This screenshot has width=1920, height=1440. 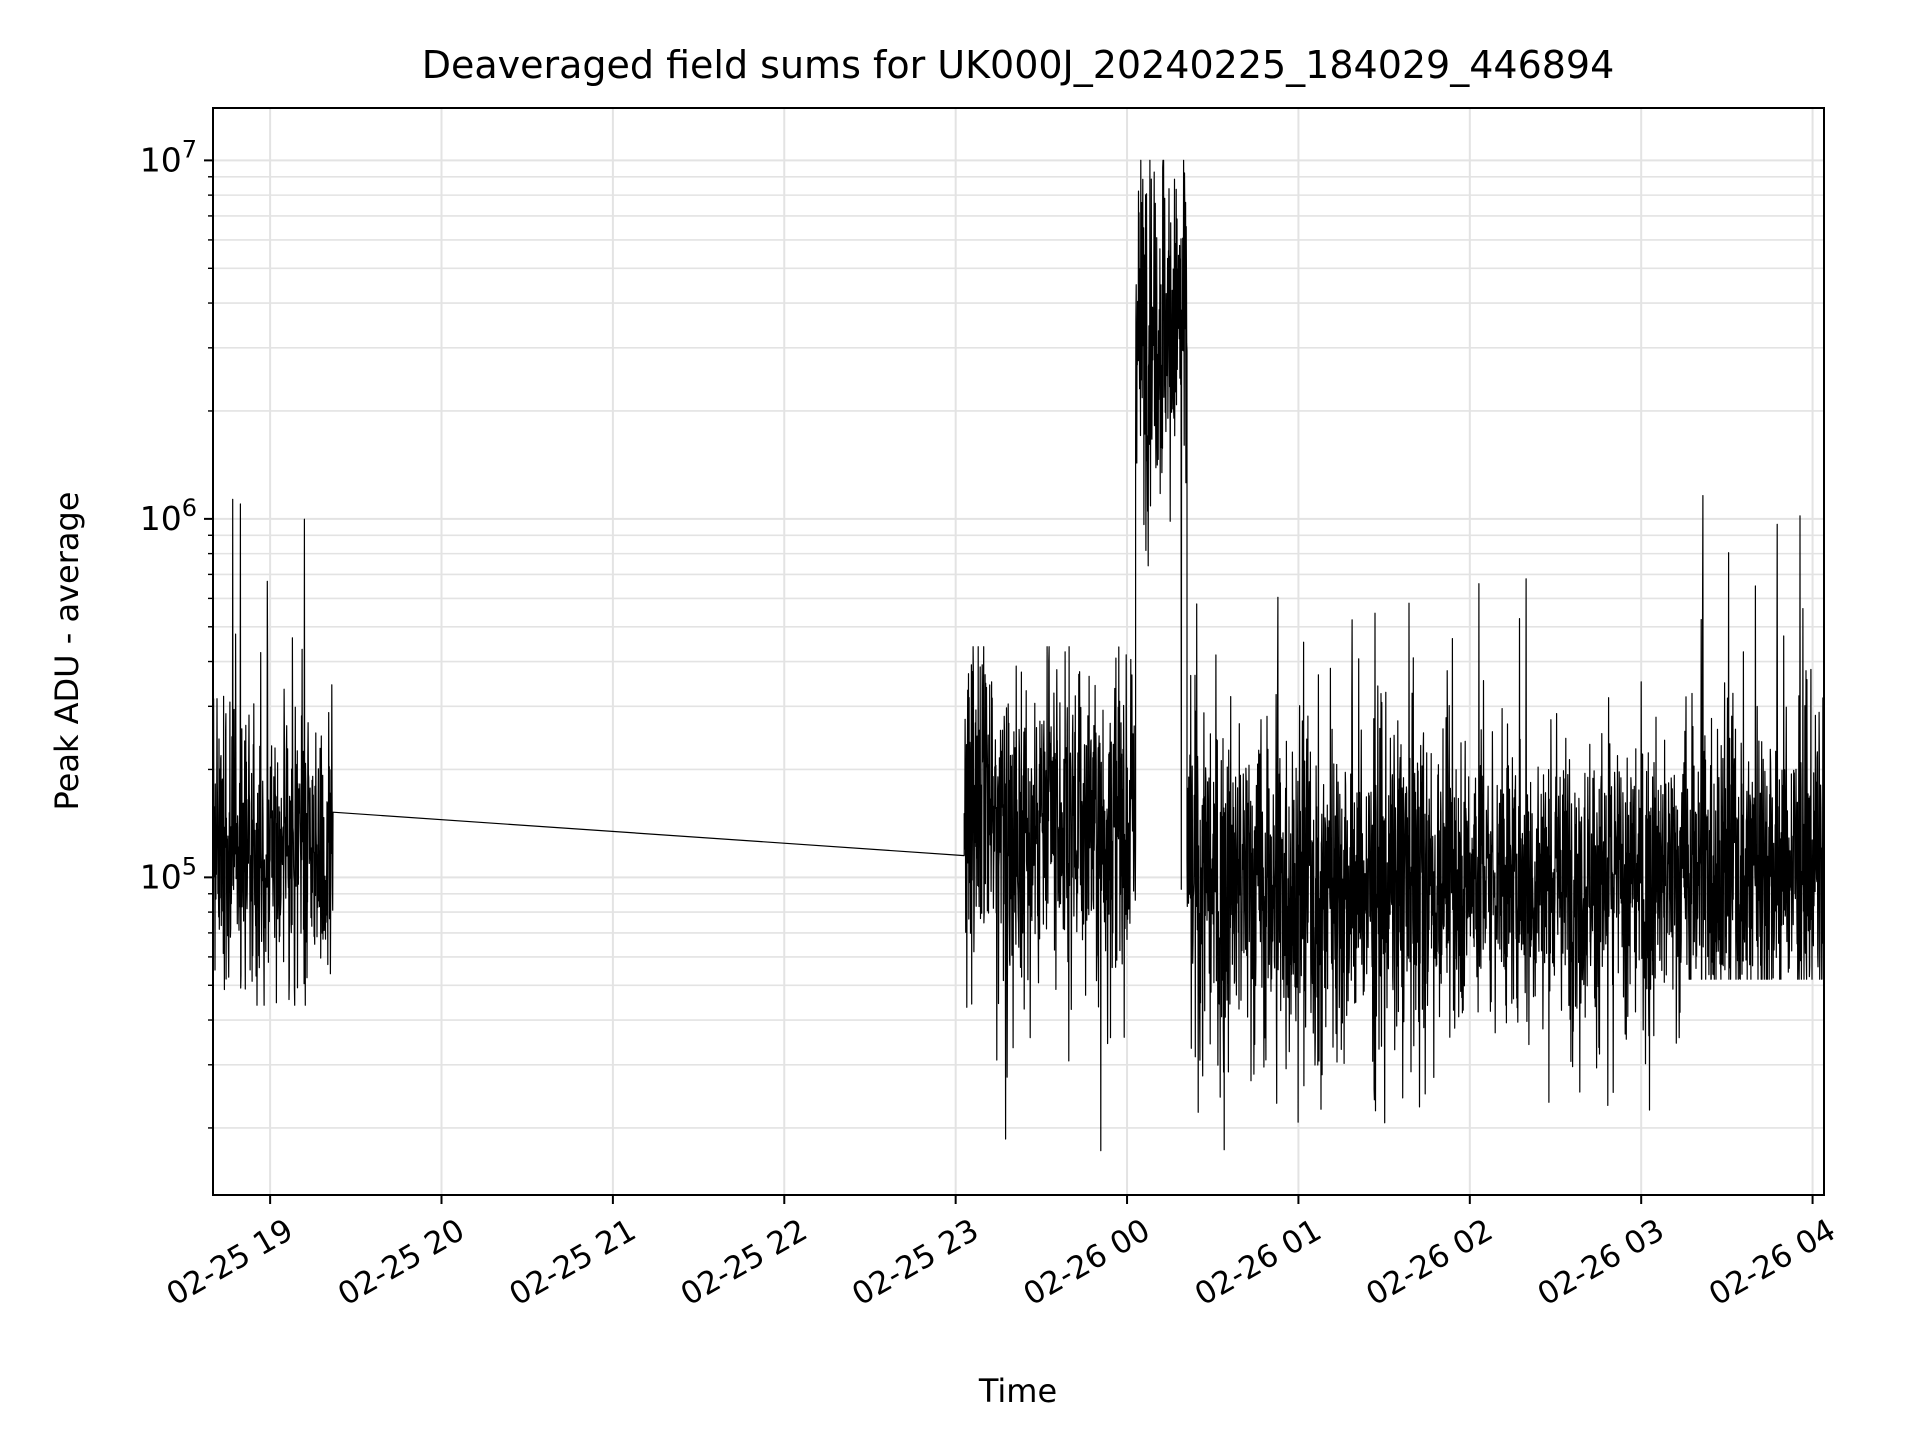 What do you see at coordinates (572, 1262) in the screenshot?
I see `x-tick-label: 02-25 21` at bounding box center [572, 1262].